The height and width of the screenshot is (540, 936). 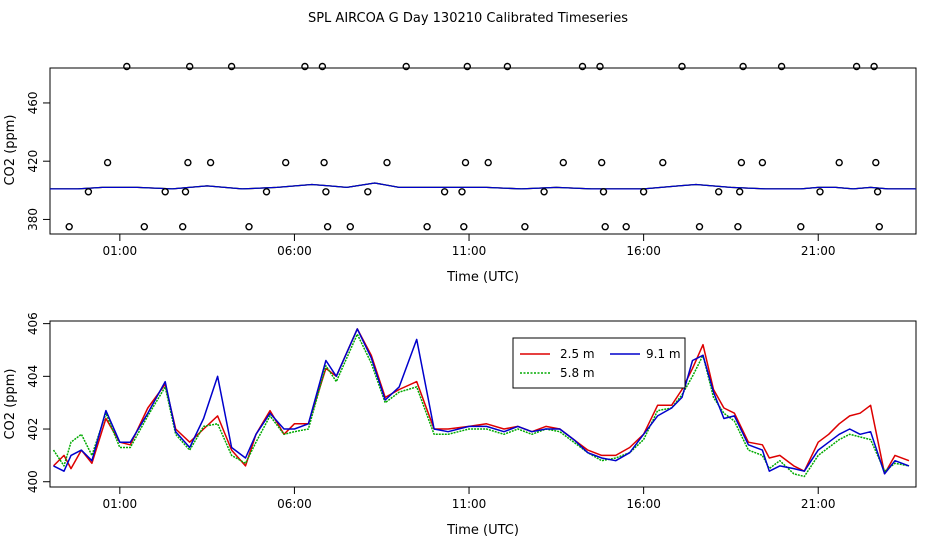 What do you see at coordinates (38, 402) in the screenshot?
I see `bottom-y-axis: 400 402 404 406` at bounding box center [38, 402].